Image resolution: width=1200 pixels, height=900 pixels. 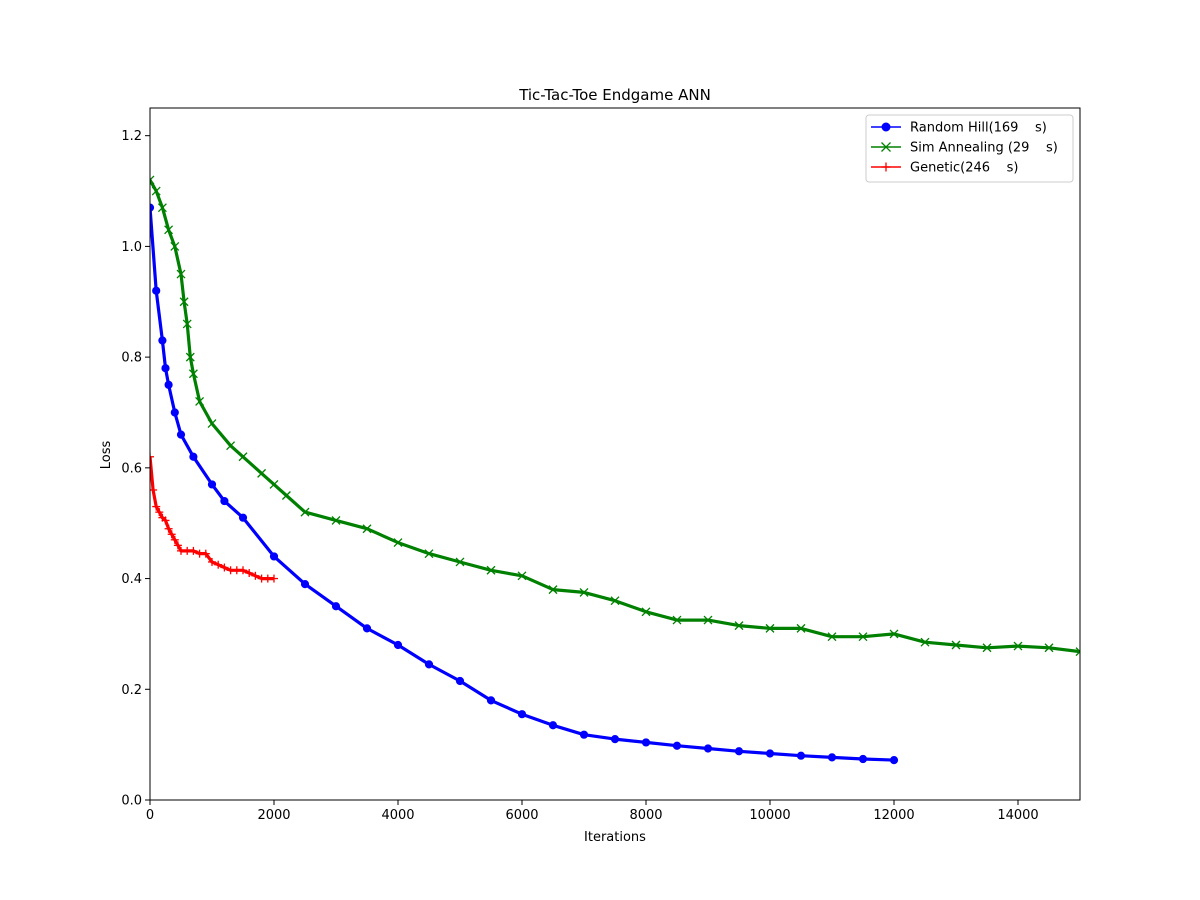 I want to click on y-tick-label: 0.6, so click(x=131, y=468).